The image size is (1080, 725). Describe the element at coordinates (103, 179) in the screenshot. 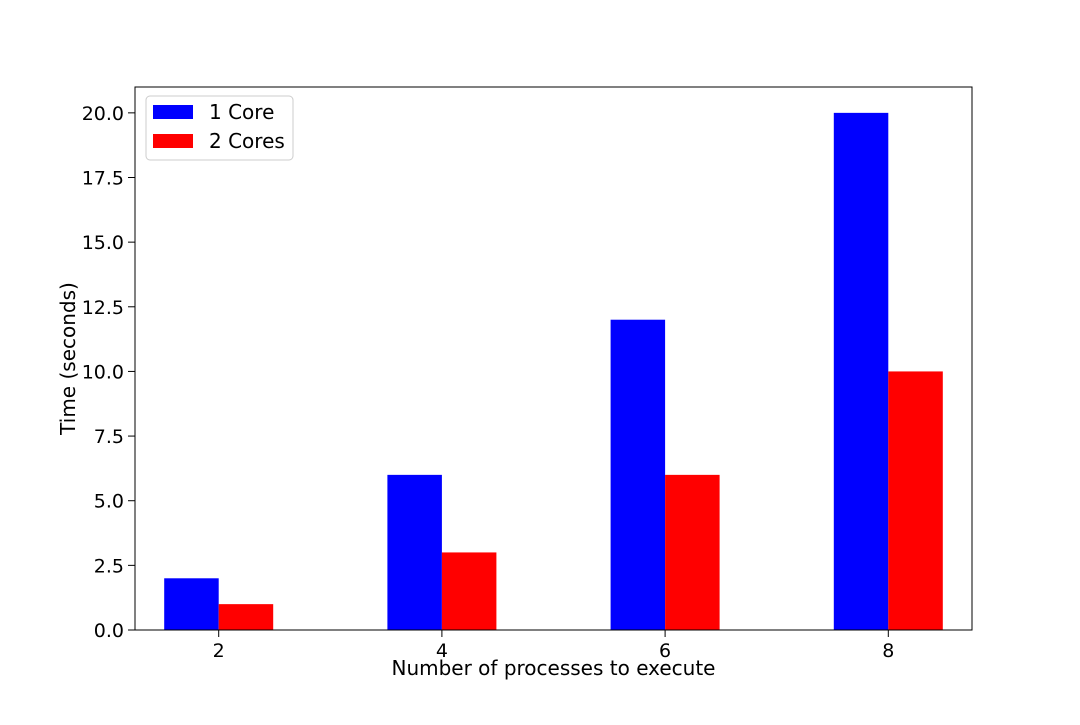

I see `y-tick-label: 17.5` at that location.